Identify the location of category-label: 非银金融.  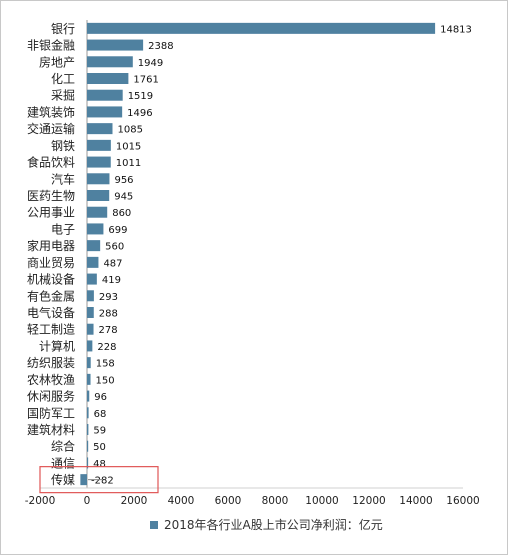
(51, 45).